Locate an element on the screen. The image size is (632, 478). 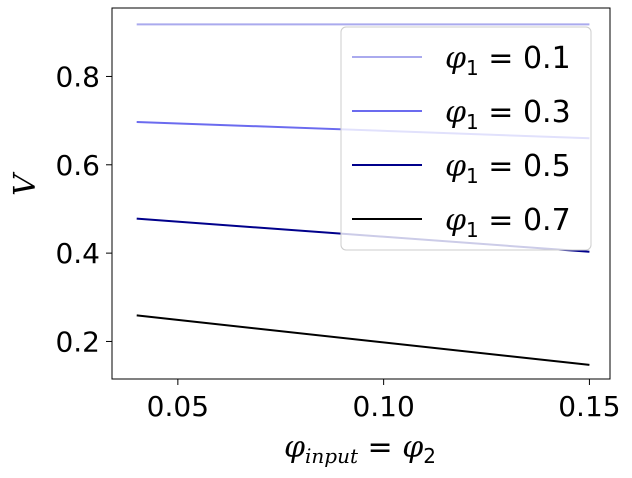
y-tick-label: 0.8 is located at coordinates (77, 76).